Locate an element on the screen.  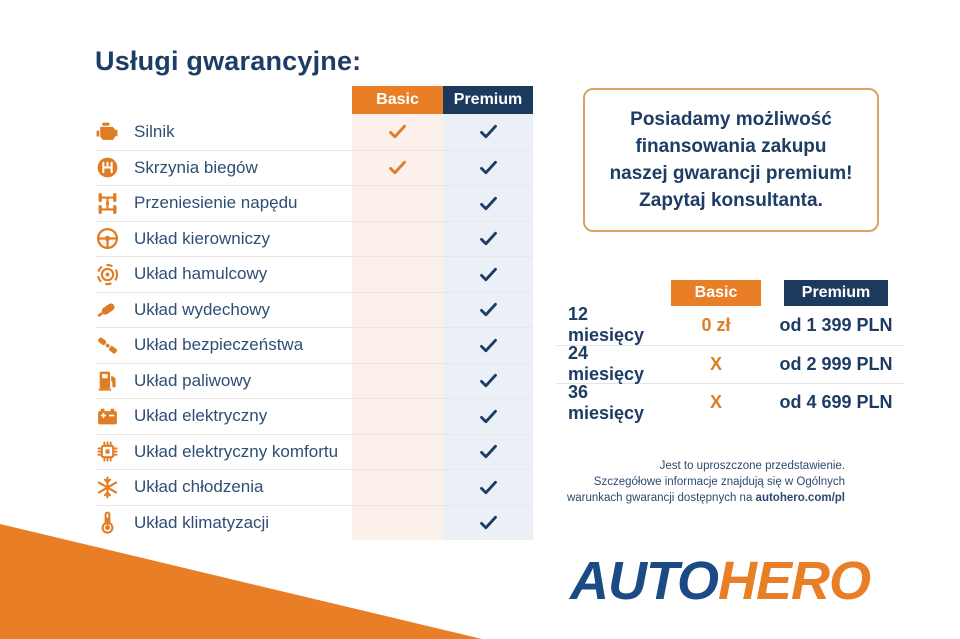
service-label-cell: Układ wydechowy is located at coordinates (223, 310).